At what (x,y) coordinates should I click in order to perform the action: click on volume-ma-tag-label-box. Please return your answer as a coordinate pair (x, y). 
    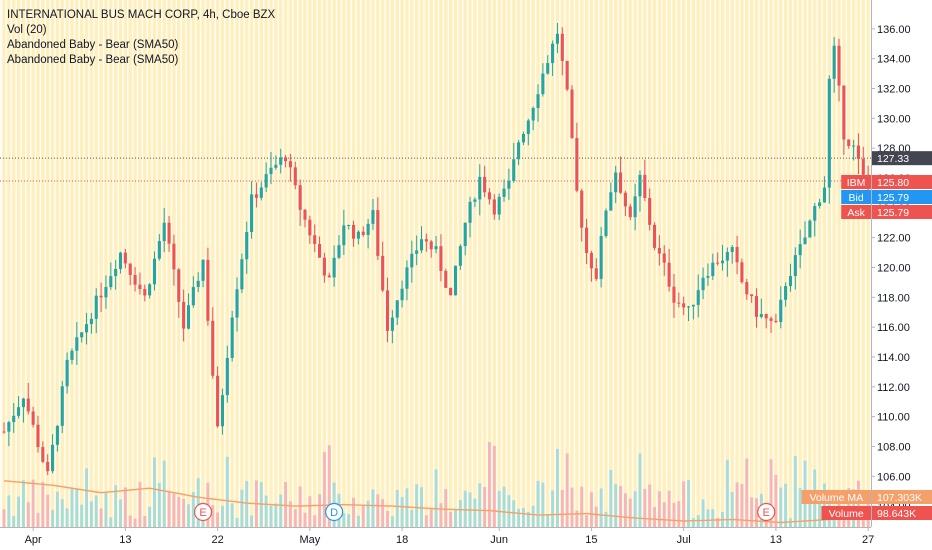
    Looking at the image, I should click on (836, 497).